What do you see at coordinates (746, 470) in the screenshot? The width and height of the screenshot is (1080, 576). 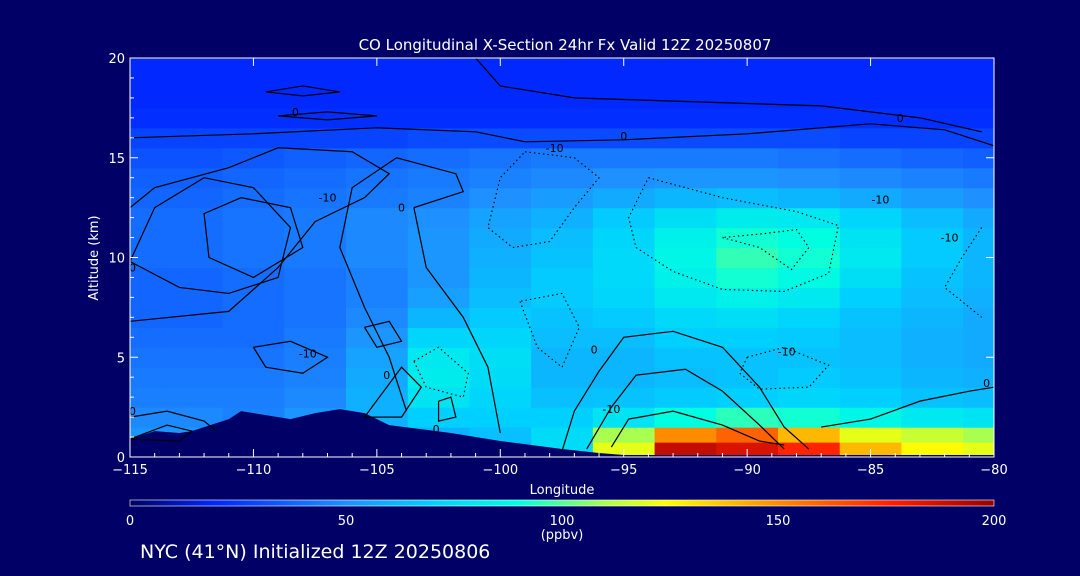 I see `x-tick-label: −90` at bounding box center [746, 470].